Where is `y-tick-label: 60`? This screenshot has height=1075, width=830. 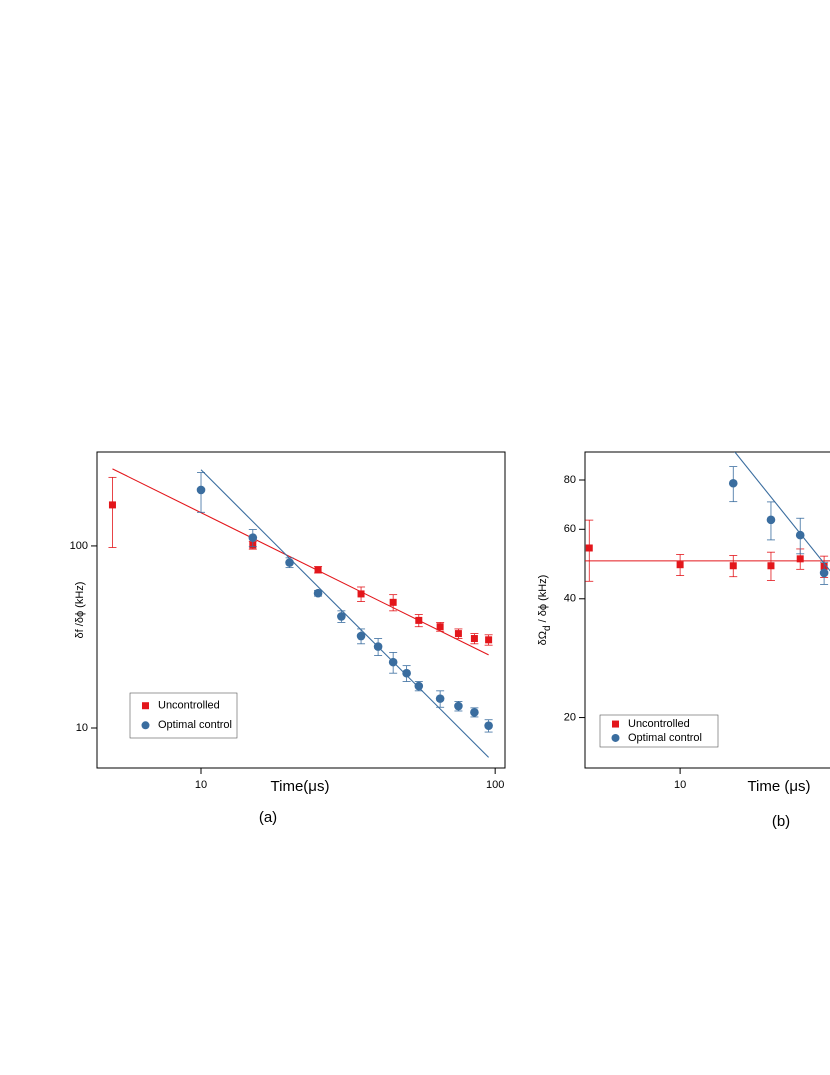 y-tick-label: 60 is located at coordinates (570, 529).